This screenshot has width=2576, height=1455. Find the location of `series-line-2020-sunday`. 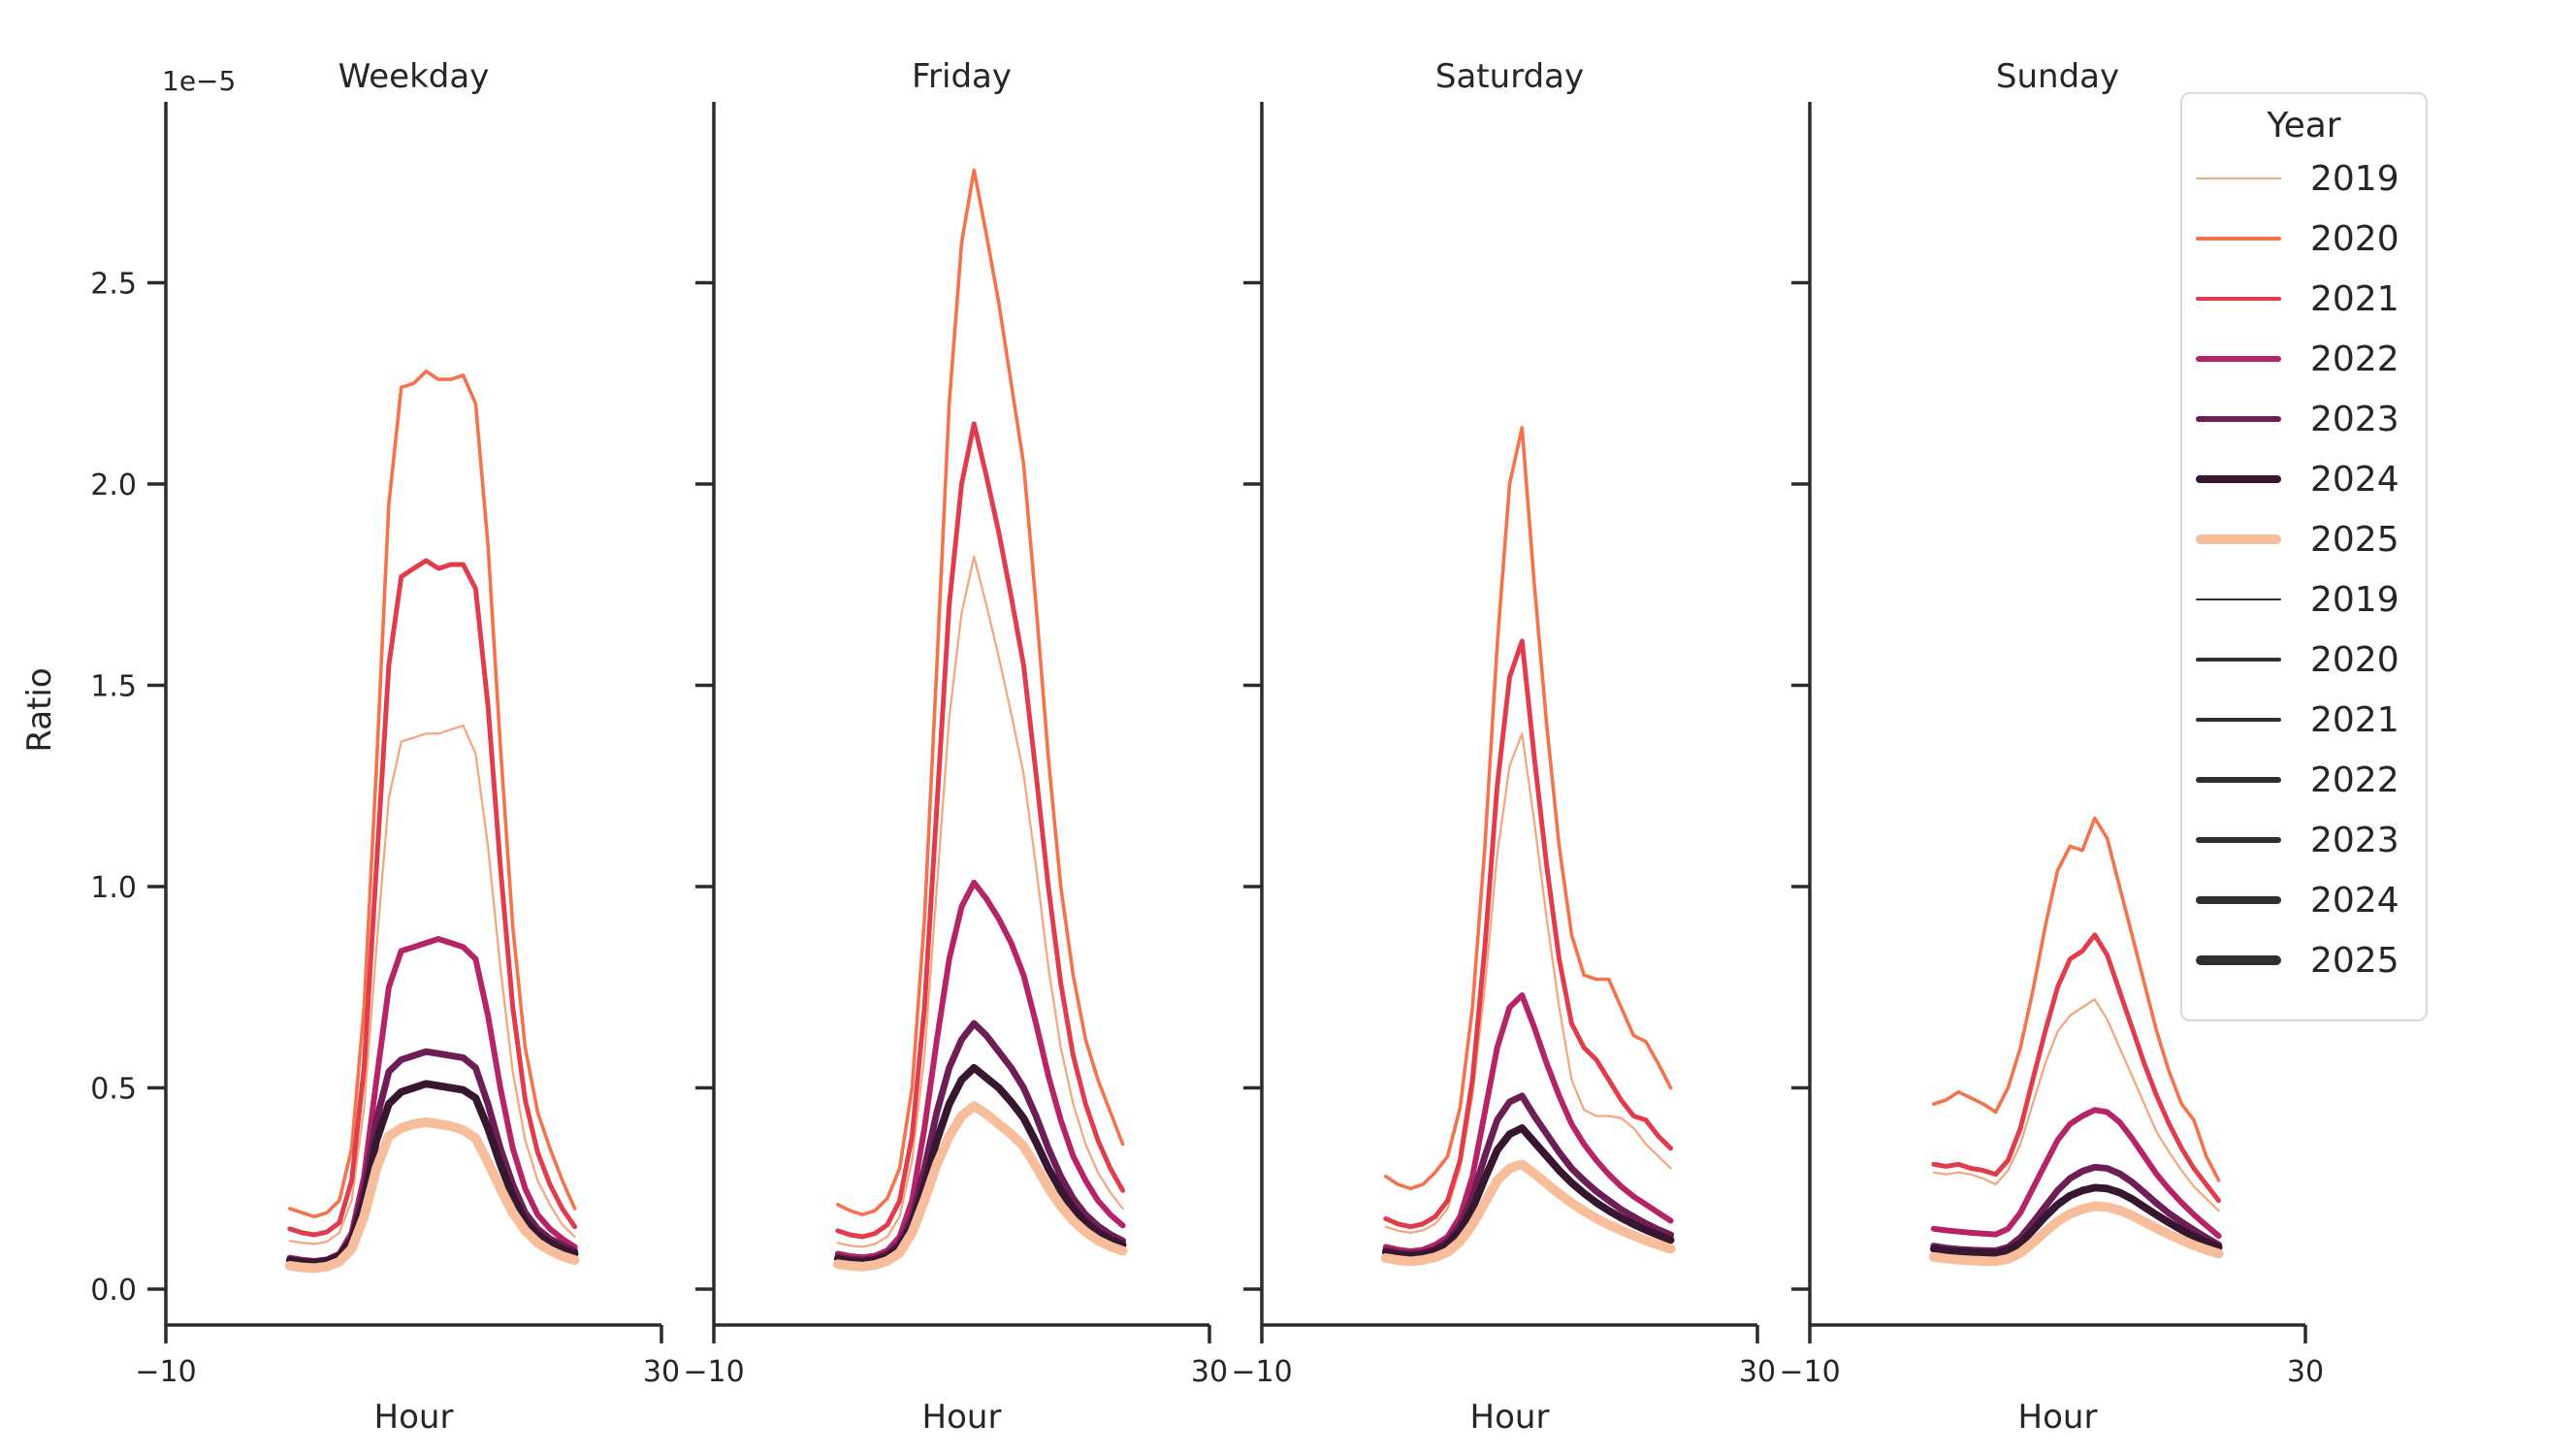

series-line-2020-sunday is located at coordinates (2076, 999).